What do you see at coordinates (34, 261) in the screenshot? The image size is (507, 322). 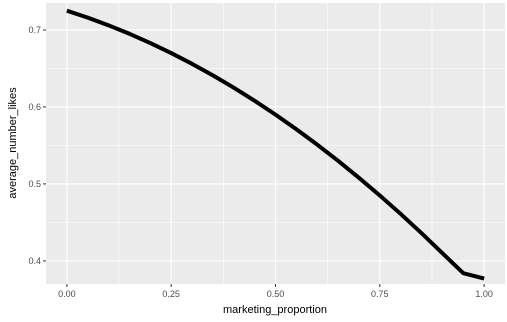 I see `y-tick-label: 0.4` at bounding box center [34, 261].